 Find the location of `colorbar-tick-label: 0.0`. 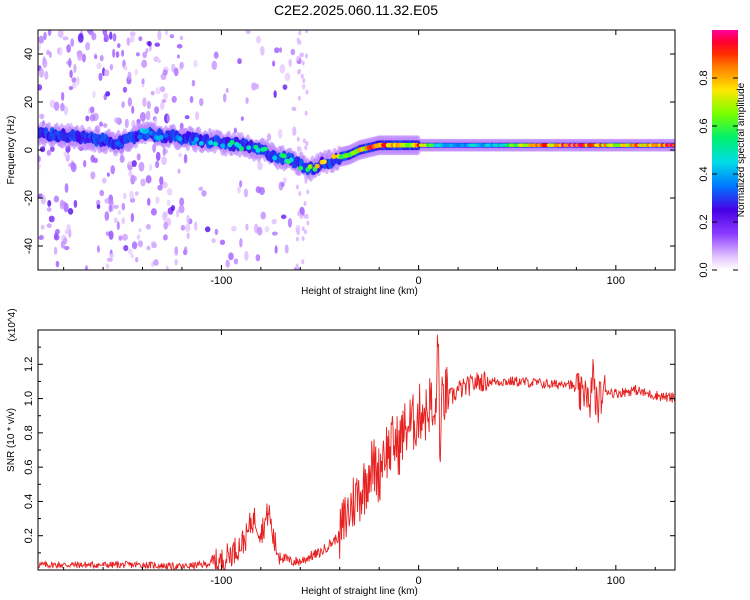

colorbar-tick-label: 0.0 is located at coordinates (704, 269).